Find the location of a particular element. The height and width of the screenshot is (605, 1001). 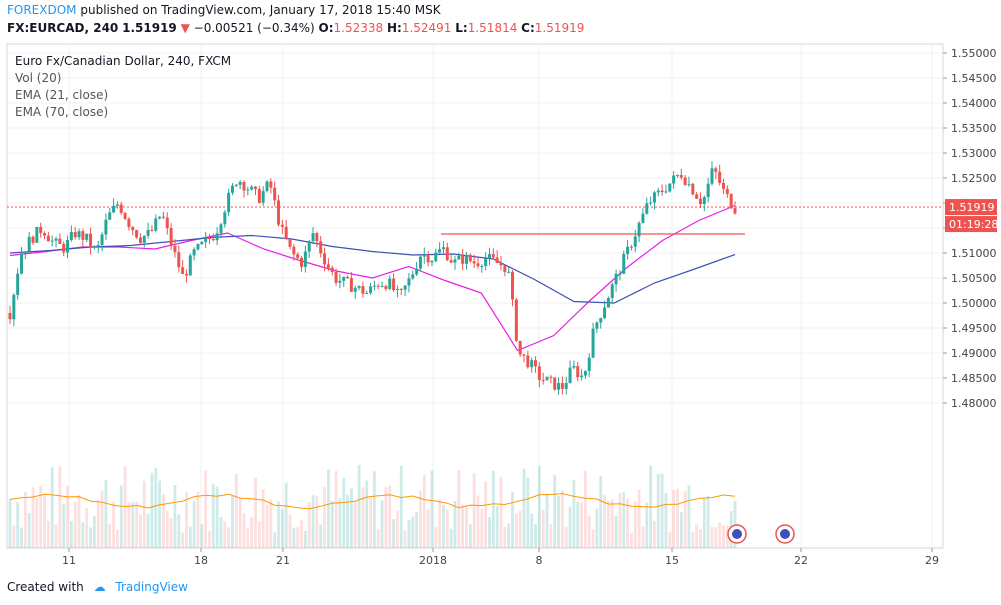

open-label: O: is located at coordinates (326, 28).